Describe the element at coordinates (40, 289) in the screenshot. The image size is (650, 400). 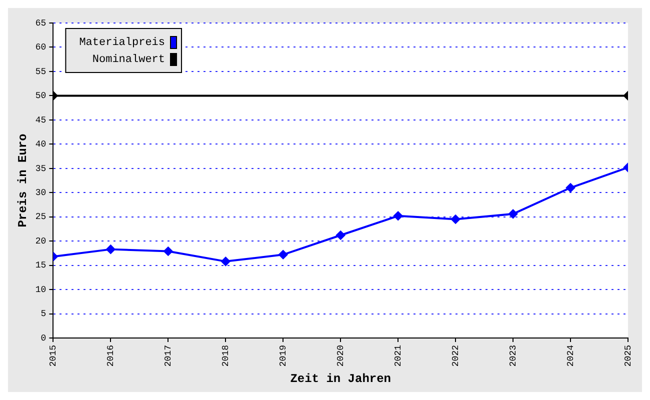
I see `y-tick-label: 10` at that location.